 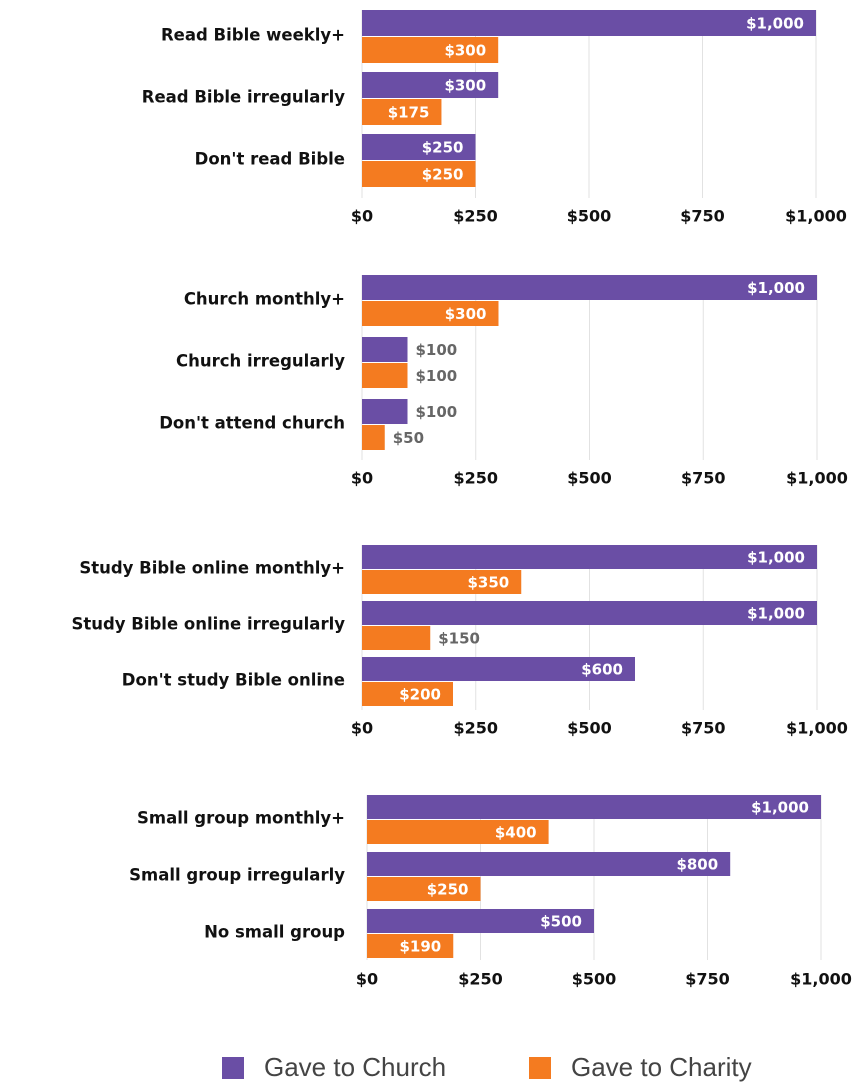 What do you see at coordinates (264, 299) in the screenshot?
I see `category-label: Church monthly+` at bounding box center [264, 299].